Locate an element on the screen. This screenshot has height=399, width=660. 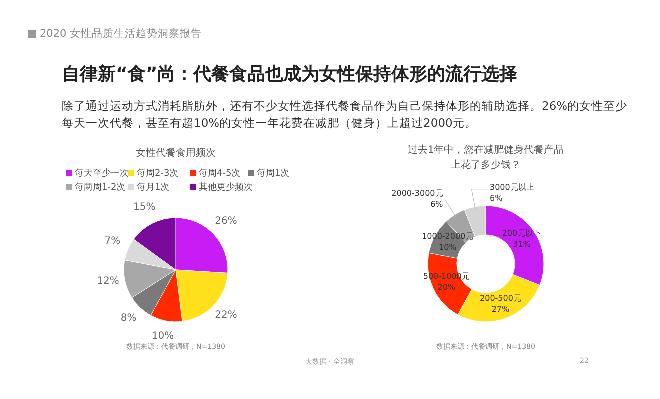
slice-label: 200-500元 is located at coordinates (500, 298).